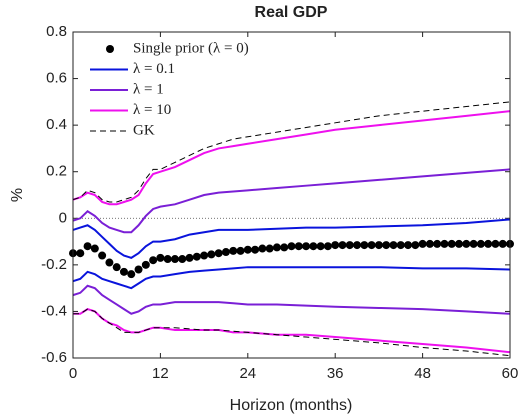 The width and height of the screenshot is (519, 420). Describe the element at coordinates (63, 217) in the screenshot. I see `y-tick-label: 0` at that location.